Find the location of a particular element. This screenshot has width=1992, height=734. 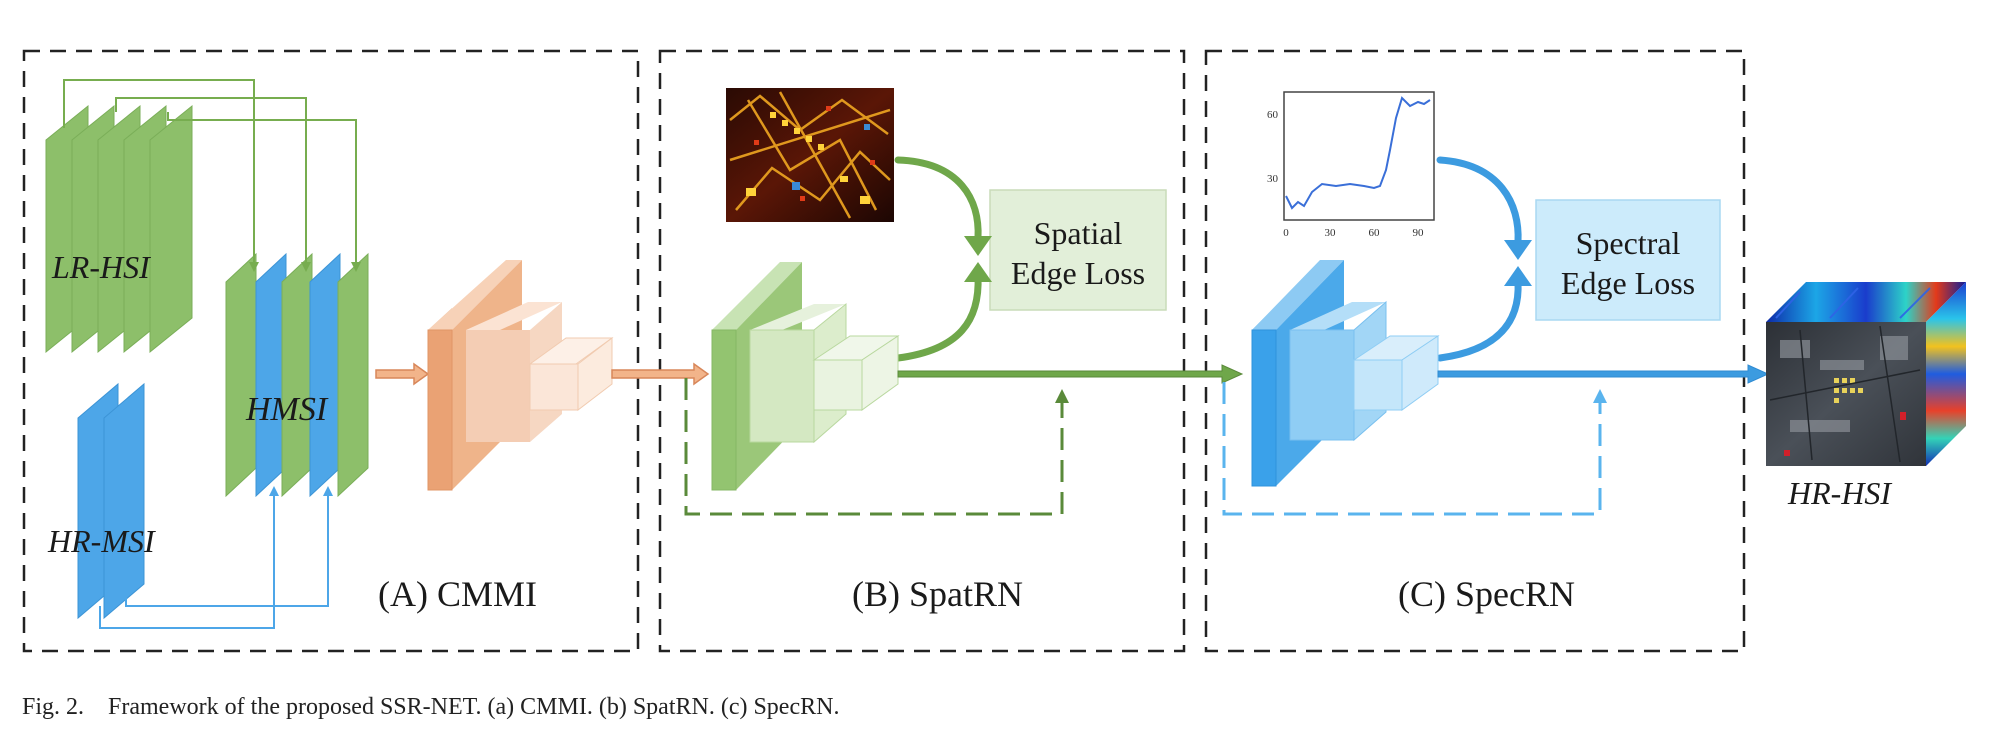

specrn-title: (C) SpecRN is located at coordinates (1486, 594).